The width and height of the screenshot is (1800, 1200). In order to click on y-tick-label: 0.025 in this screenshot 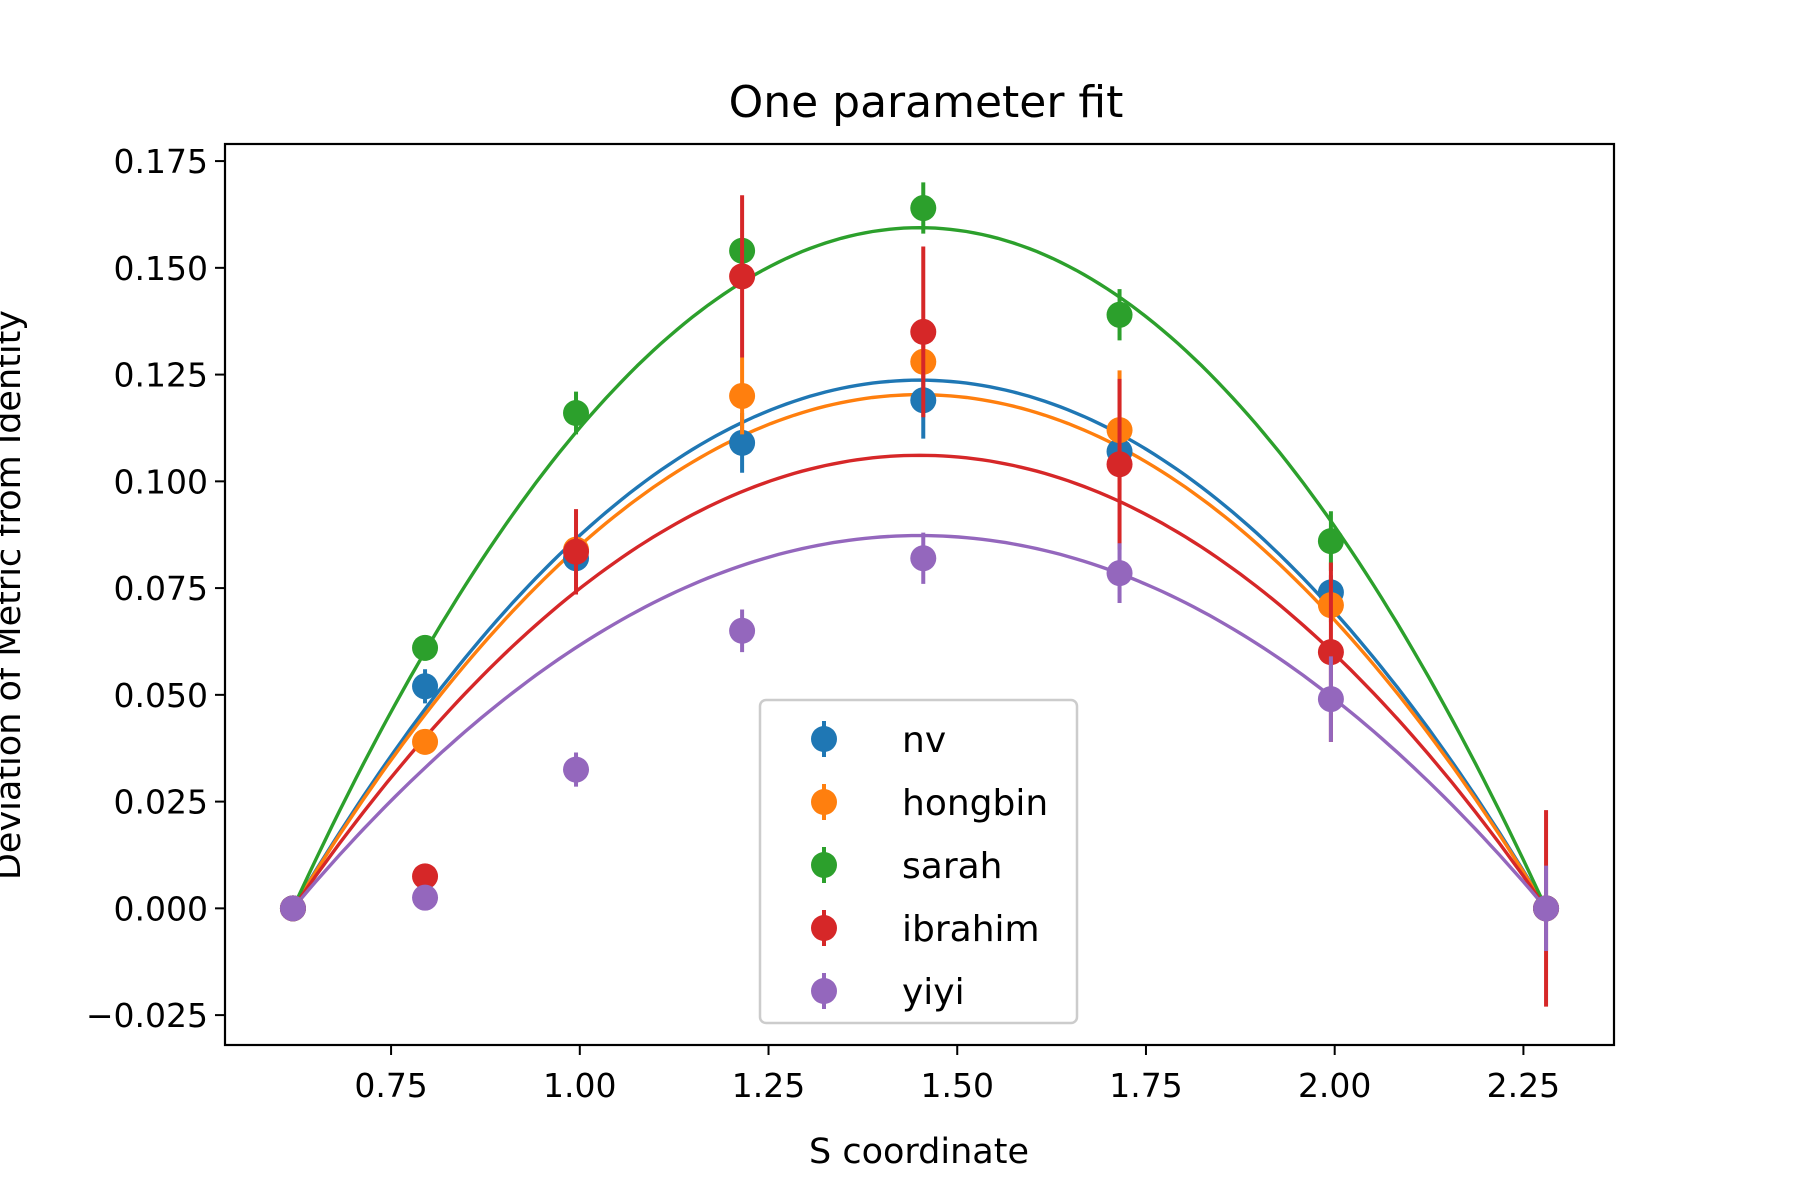, I will do `click(161, 802)`.